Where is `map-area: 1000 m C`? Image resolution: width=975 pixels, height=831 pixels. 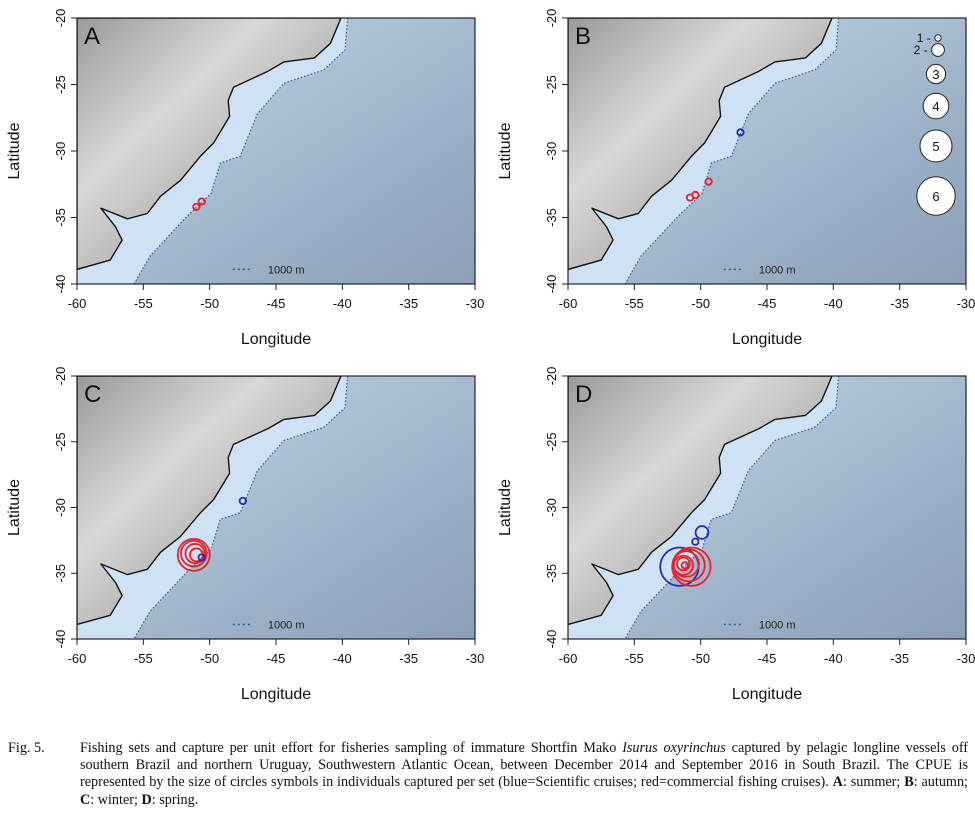 map-area: 1000 m C is located at coordinates (276, 507).